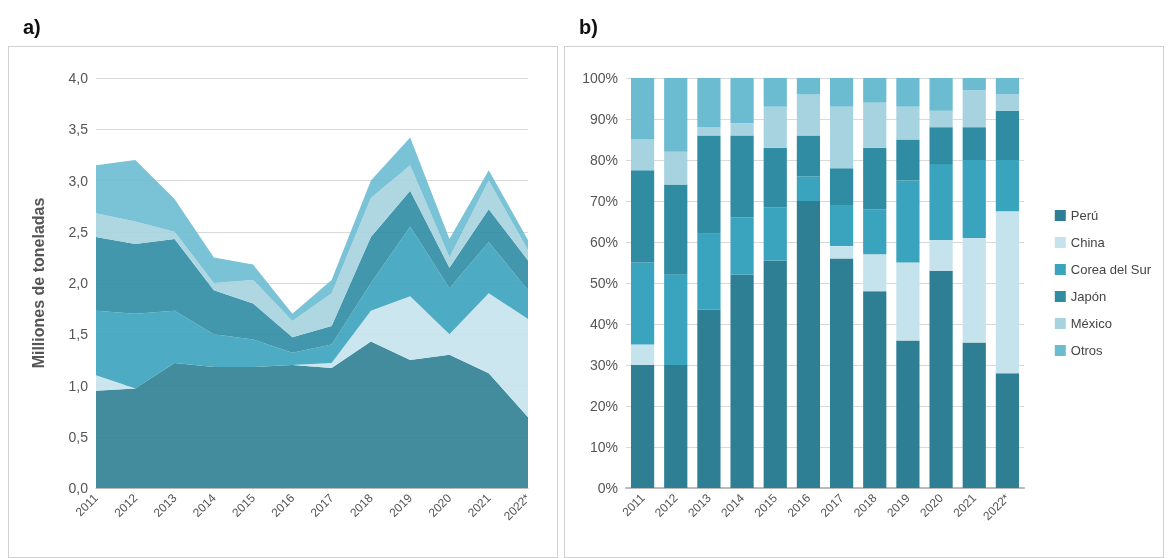 This screenshot has width=1172, height=558. What do you see at coordinates (588, 27) in the screenshot?
I see `chart-title: b)` at bounding box center [588, 27].